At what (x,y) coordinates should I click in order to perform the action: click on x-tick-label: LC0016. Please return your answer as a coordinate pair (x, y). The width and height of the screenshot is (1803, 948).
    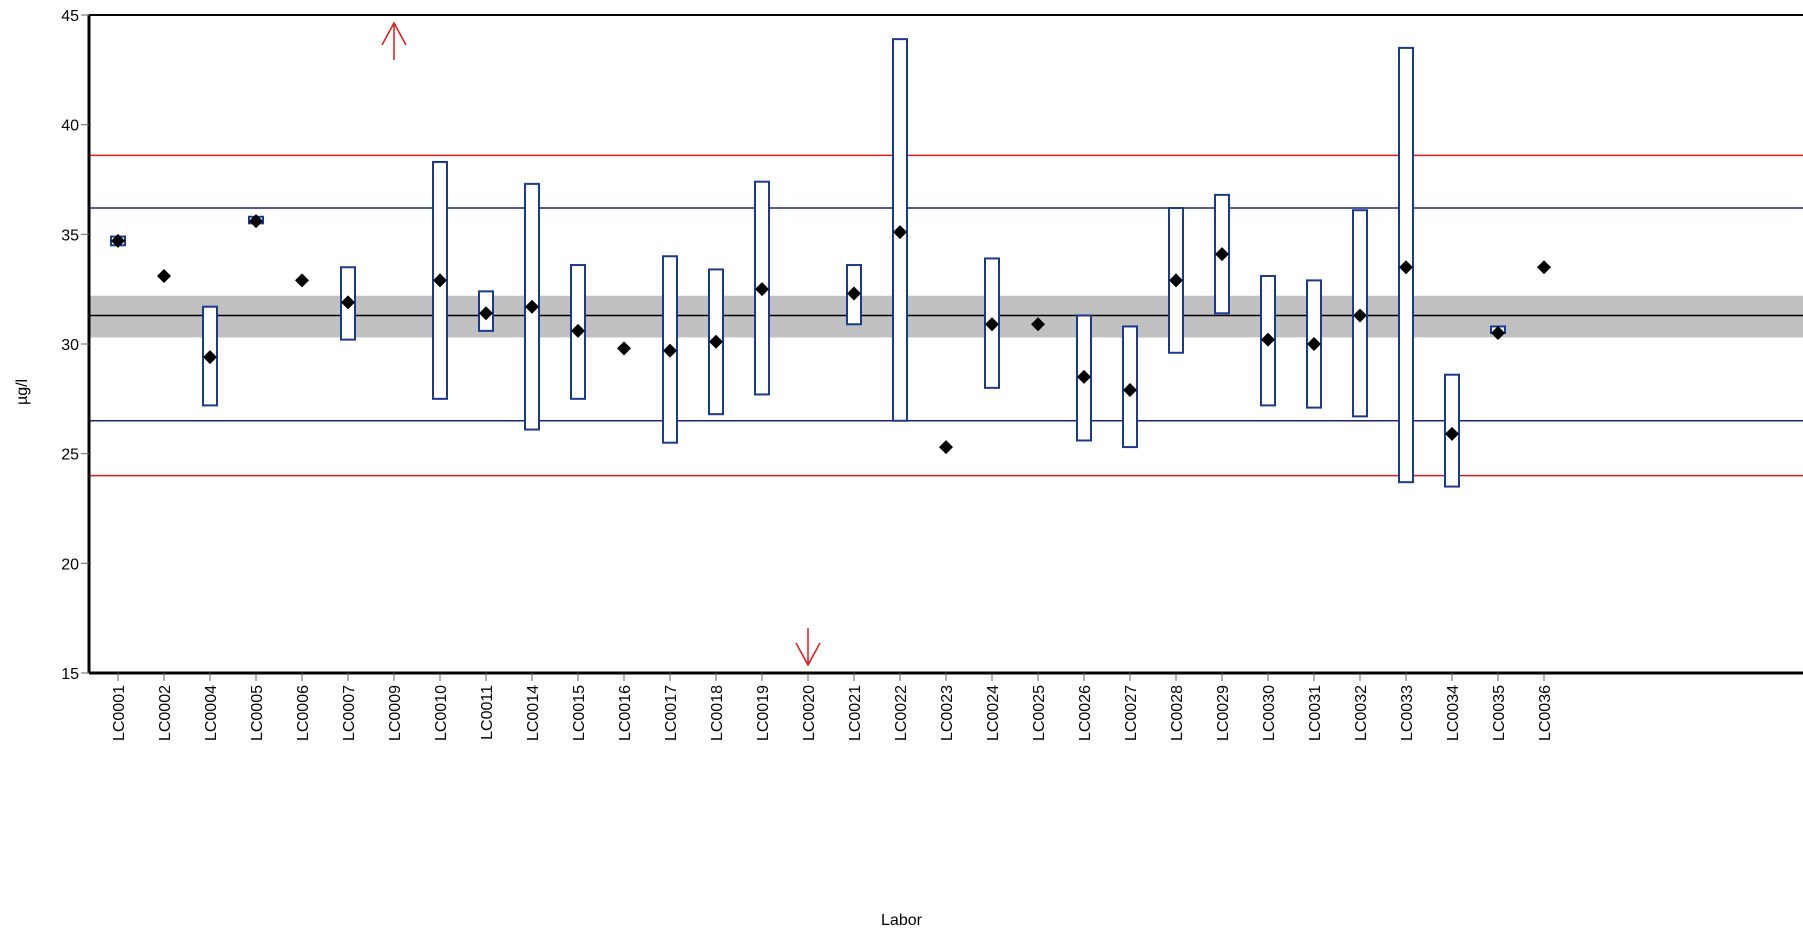
    Looking at the image, I should click on (625, 713).